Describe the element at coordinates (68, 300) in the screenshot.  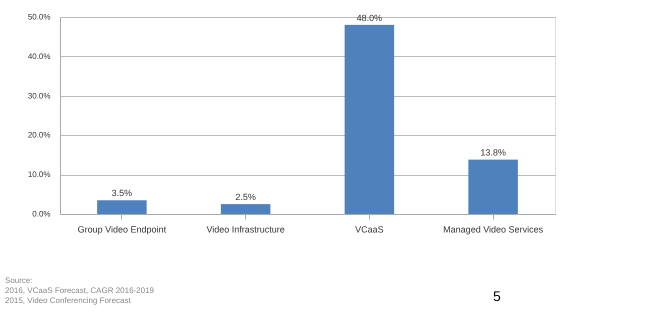
I see `text: 2015, Video Conferencing Forecast` at that location.